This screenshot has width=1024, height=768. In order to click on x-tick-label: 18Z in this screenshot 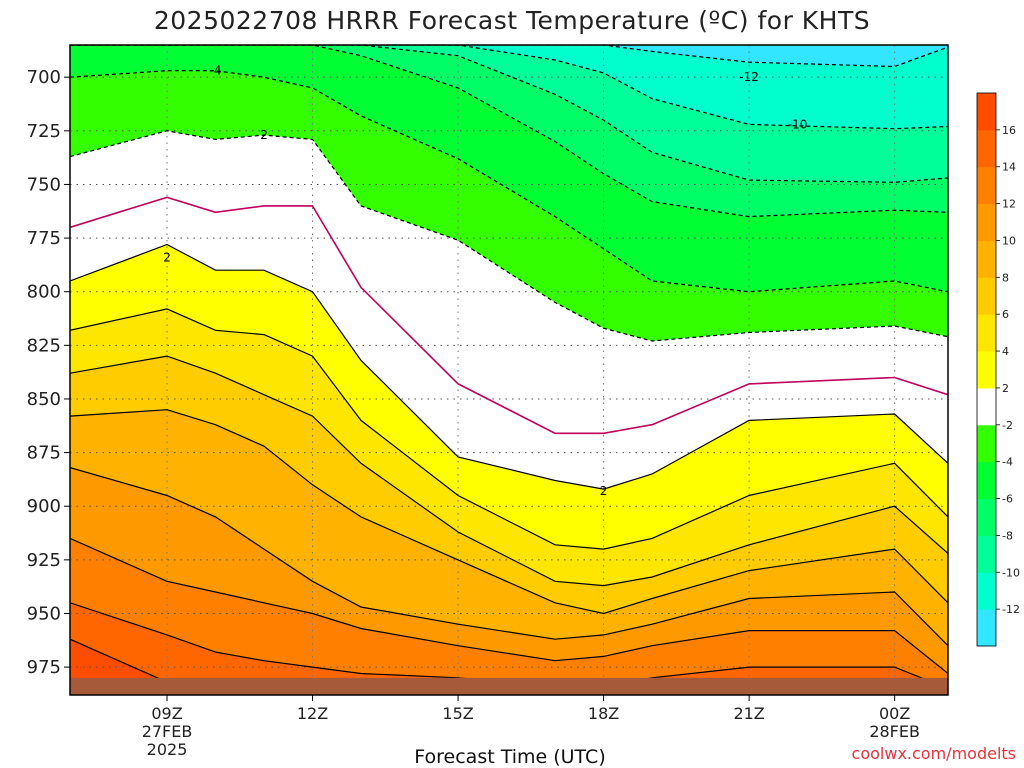, I will do `click(603, 713)`.